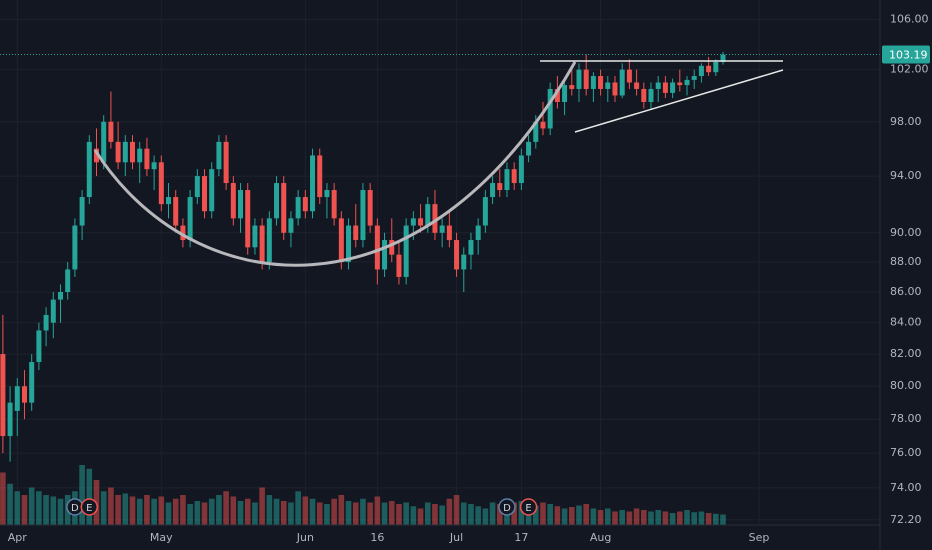  I want to click on y-tick-label: 72.20, so click(906, 519).